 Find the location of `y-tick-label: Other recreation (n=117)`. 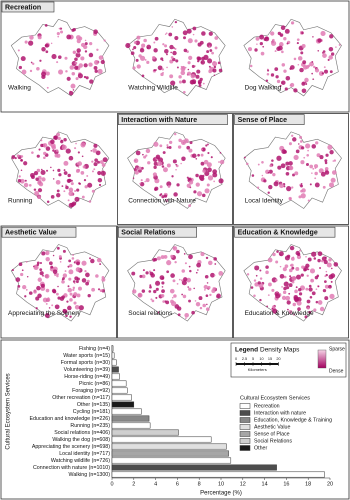

y-tick-label: Other recreation (n=117) is located at coordinates (81, 398).